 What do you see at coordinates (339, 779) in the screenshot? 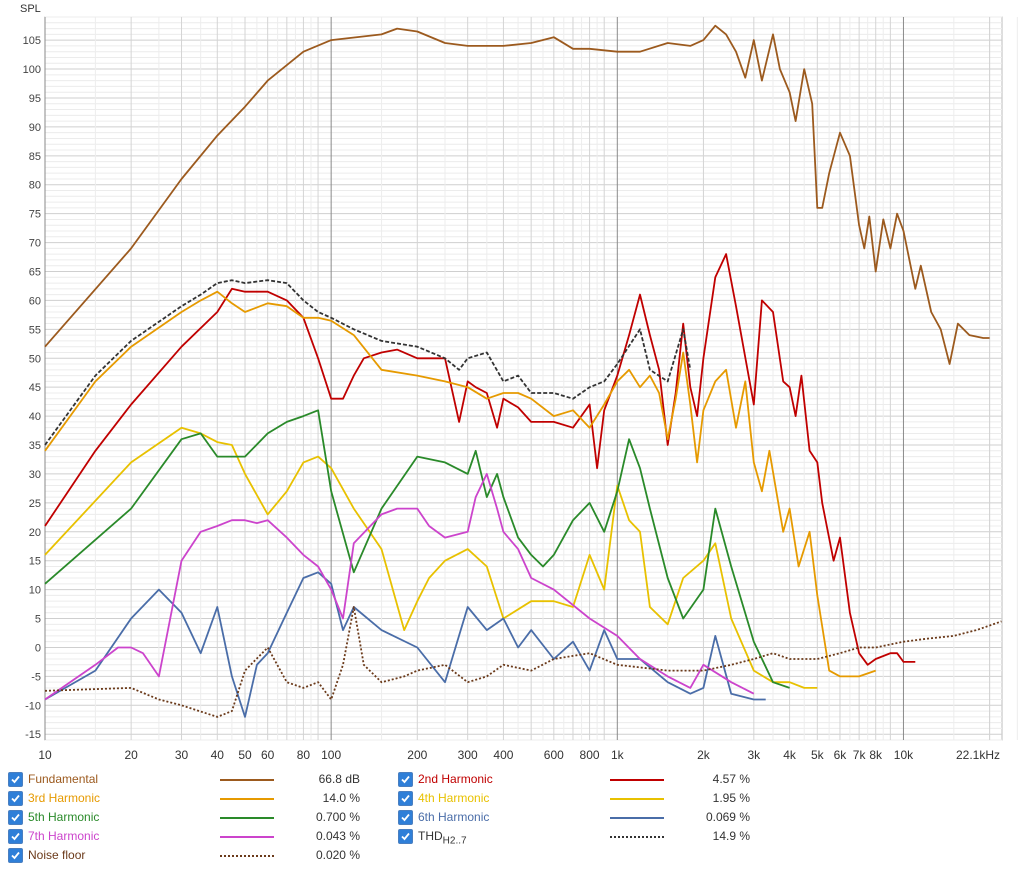
I see `legend-value: 66.8 dB` at bounding box center [339, 779].